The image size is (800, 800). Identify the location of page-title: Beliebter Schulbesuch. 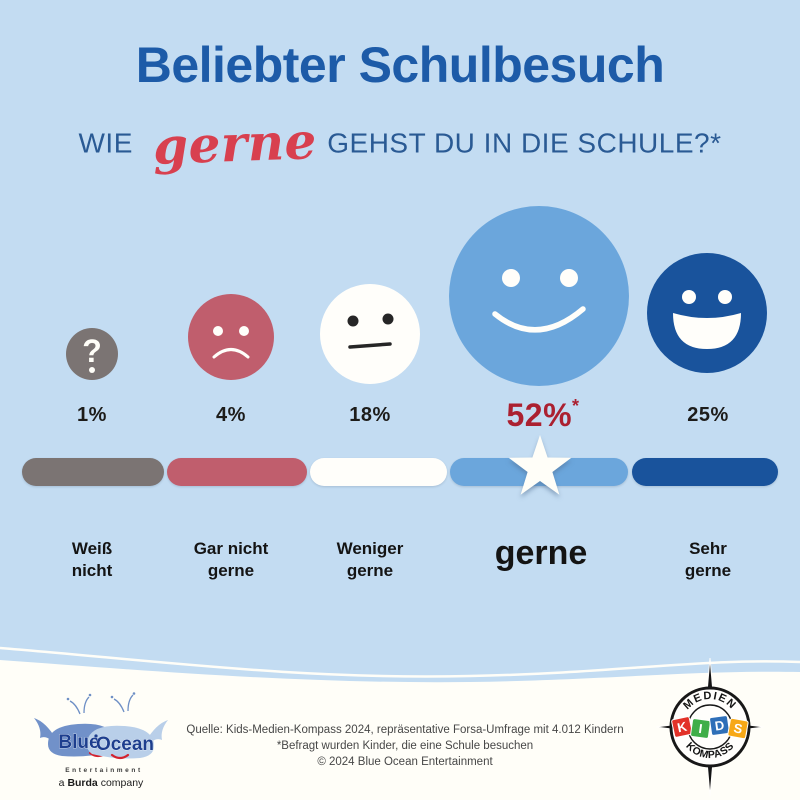
(400, 65).